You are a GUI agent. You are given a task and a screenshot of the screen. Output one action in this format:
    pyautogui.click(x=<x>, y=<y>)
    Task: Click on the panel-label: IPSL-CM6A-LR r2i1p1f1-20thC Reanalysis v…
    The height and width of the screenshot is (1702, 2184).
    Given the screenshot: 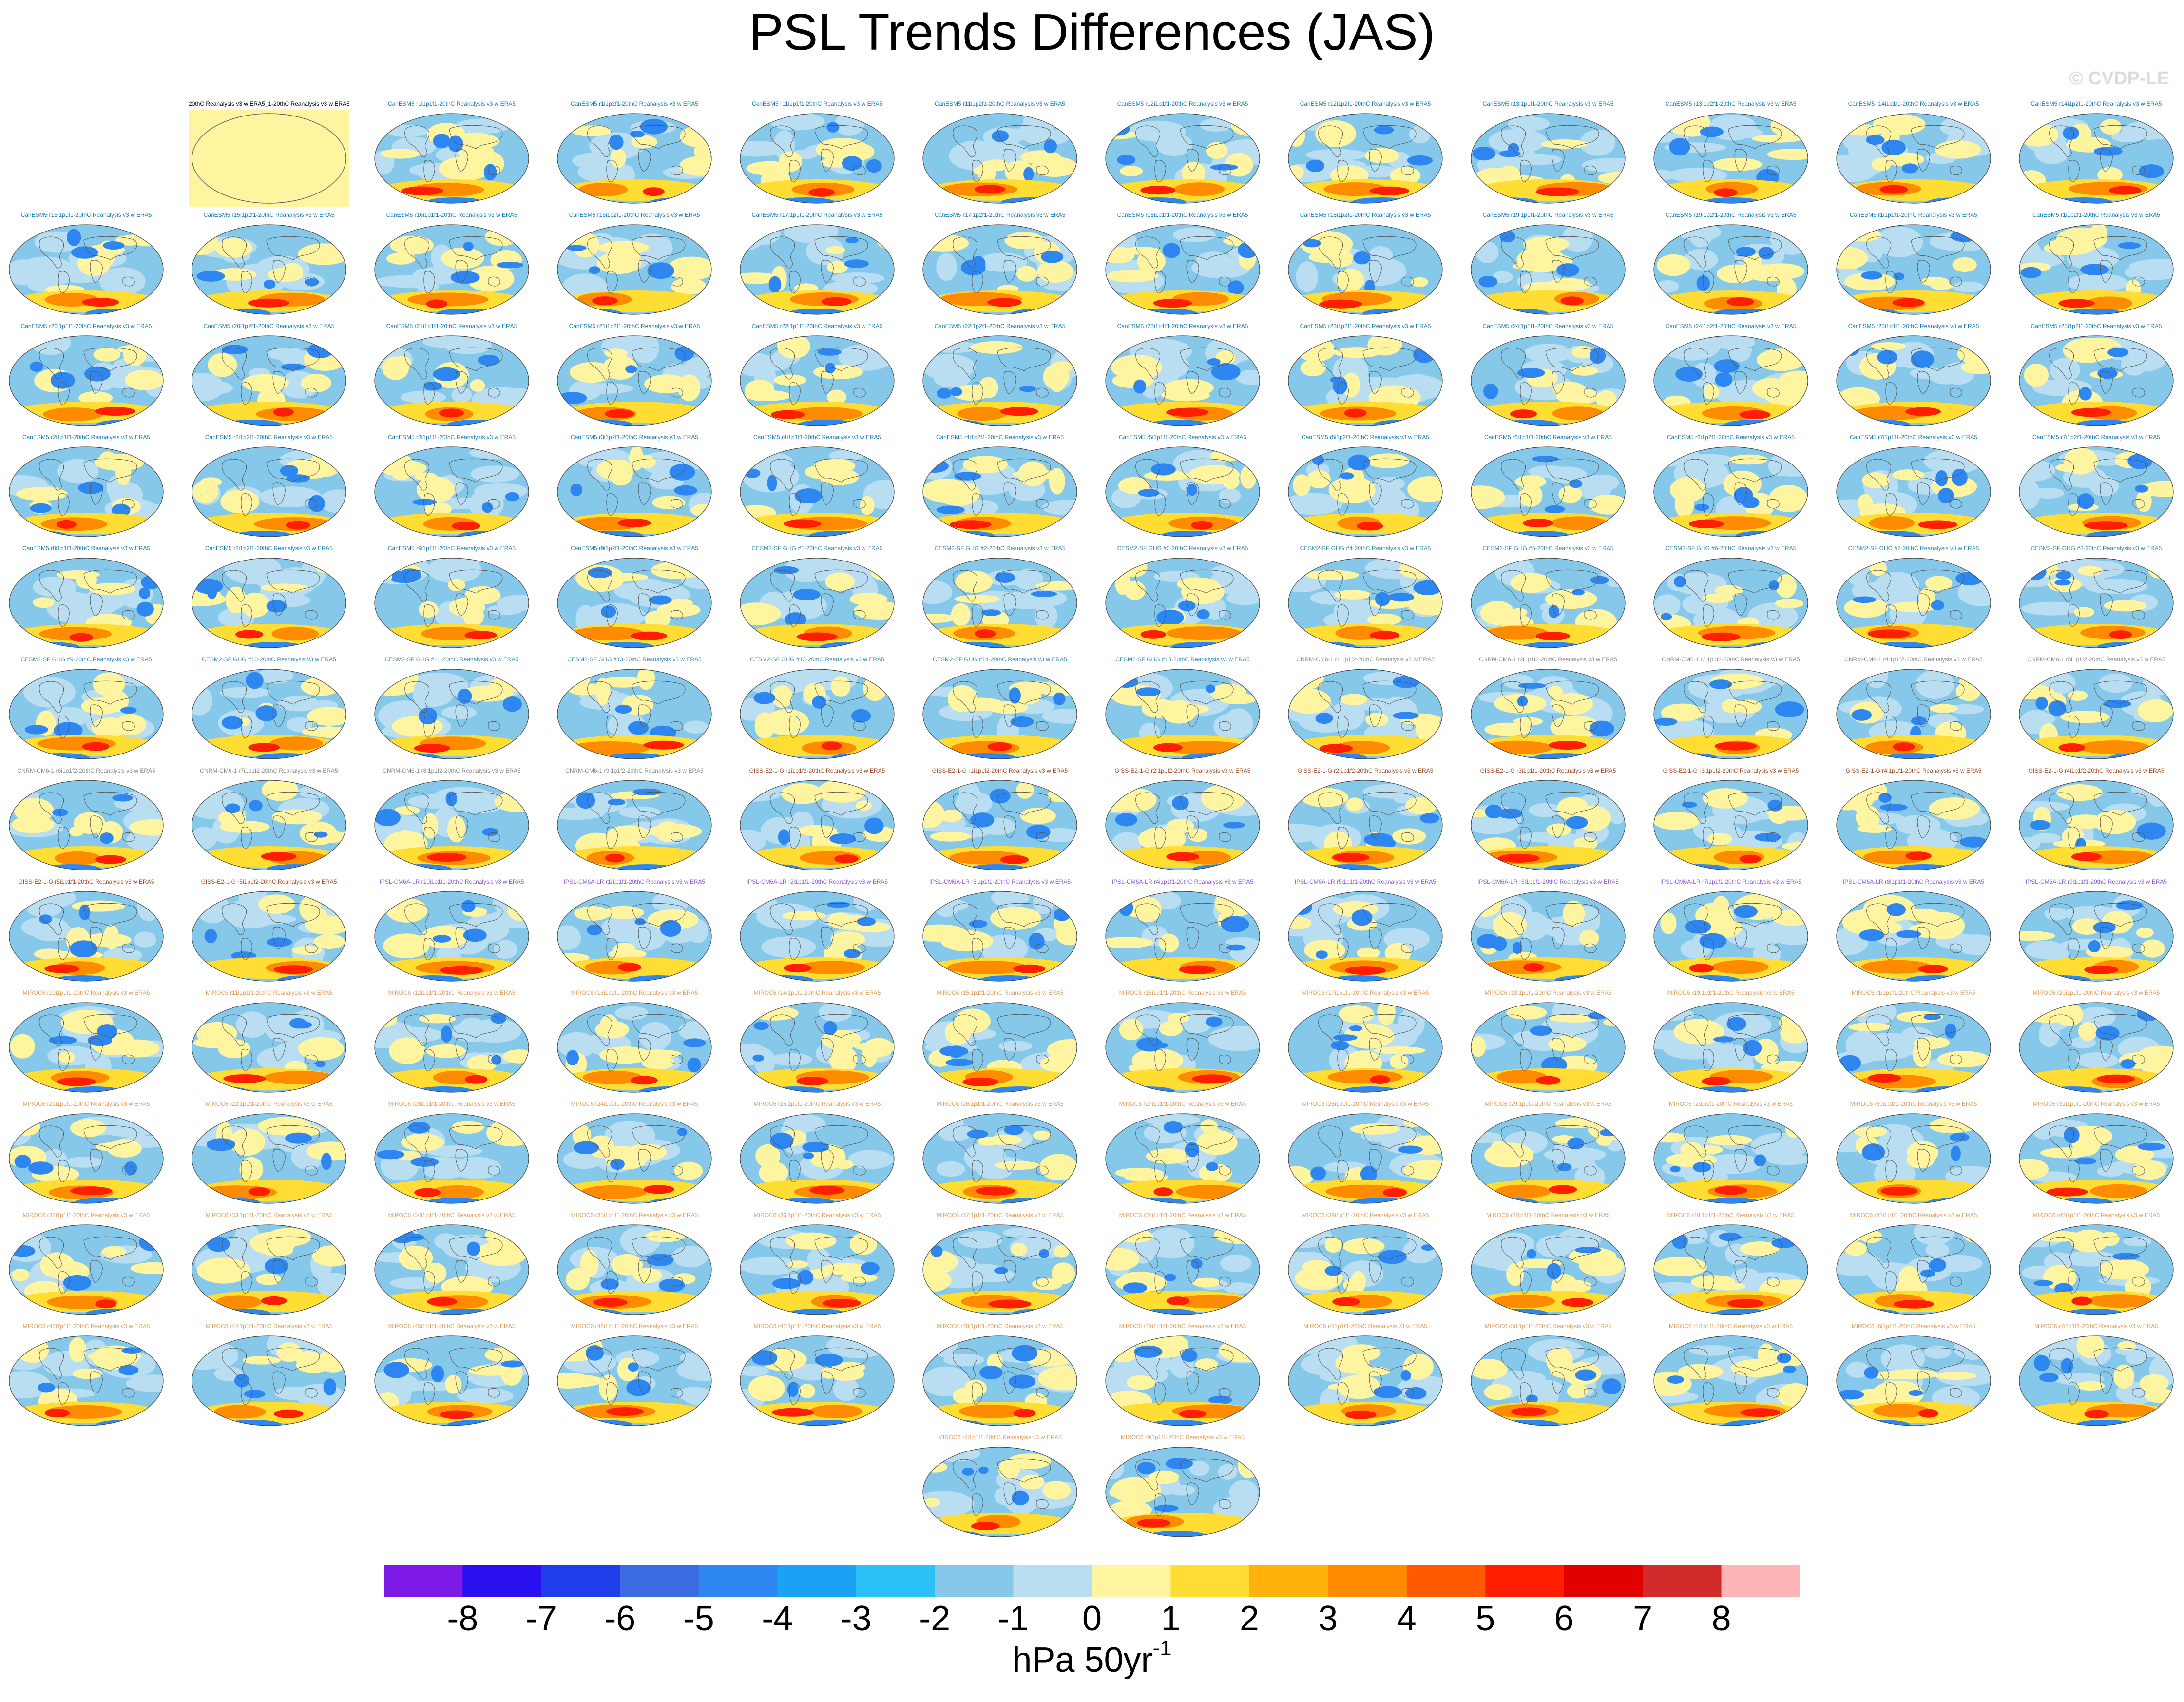 What is the action you would take?
    pyautogui.click(x=817, y=882)
    